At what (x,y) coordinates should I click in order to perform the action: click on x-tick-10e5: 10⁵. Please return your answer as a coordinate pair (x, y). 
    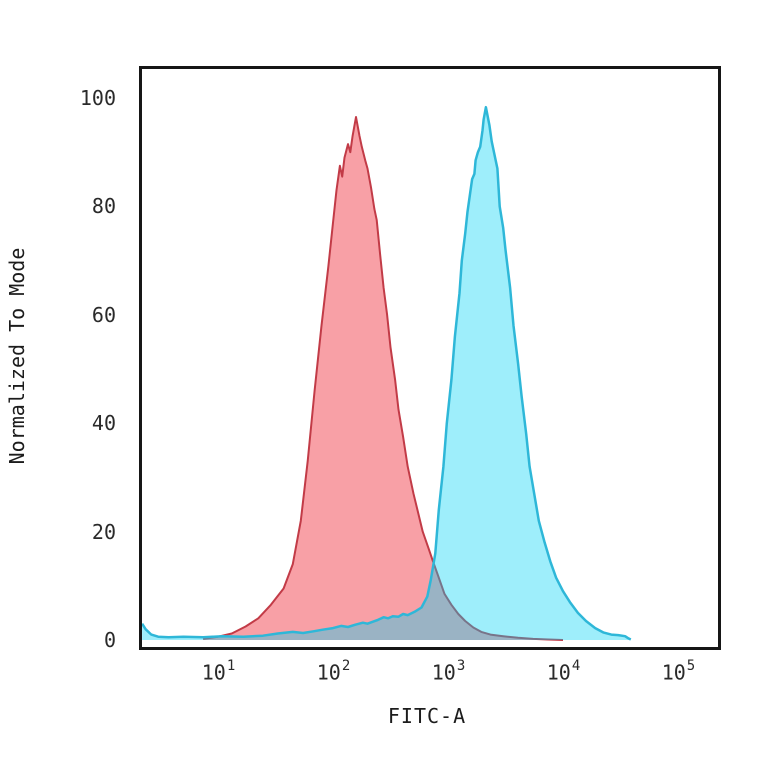
    Looking at the image, I should click on (678, 671).